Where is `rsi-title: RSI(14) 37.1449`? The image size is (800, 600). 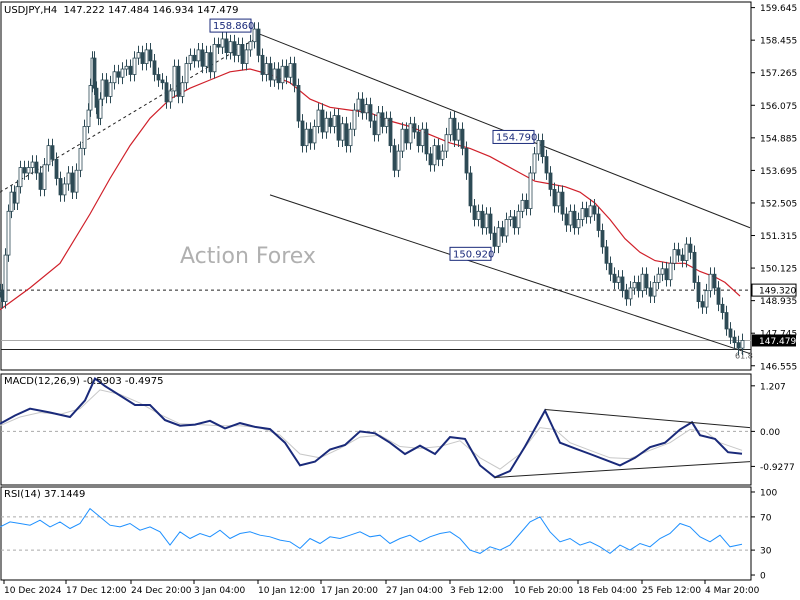 rsi-title: RSI(14) 37.1449 is located at coordinates (44, 494).